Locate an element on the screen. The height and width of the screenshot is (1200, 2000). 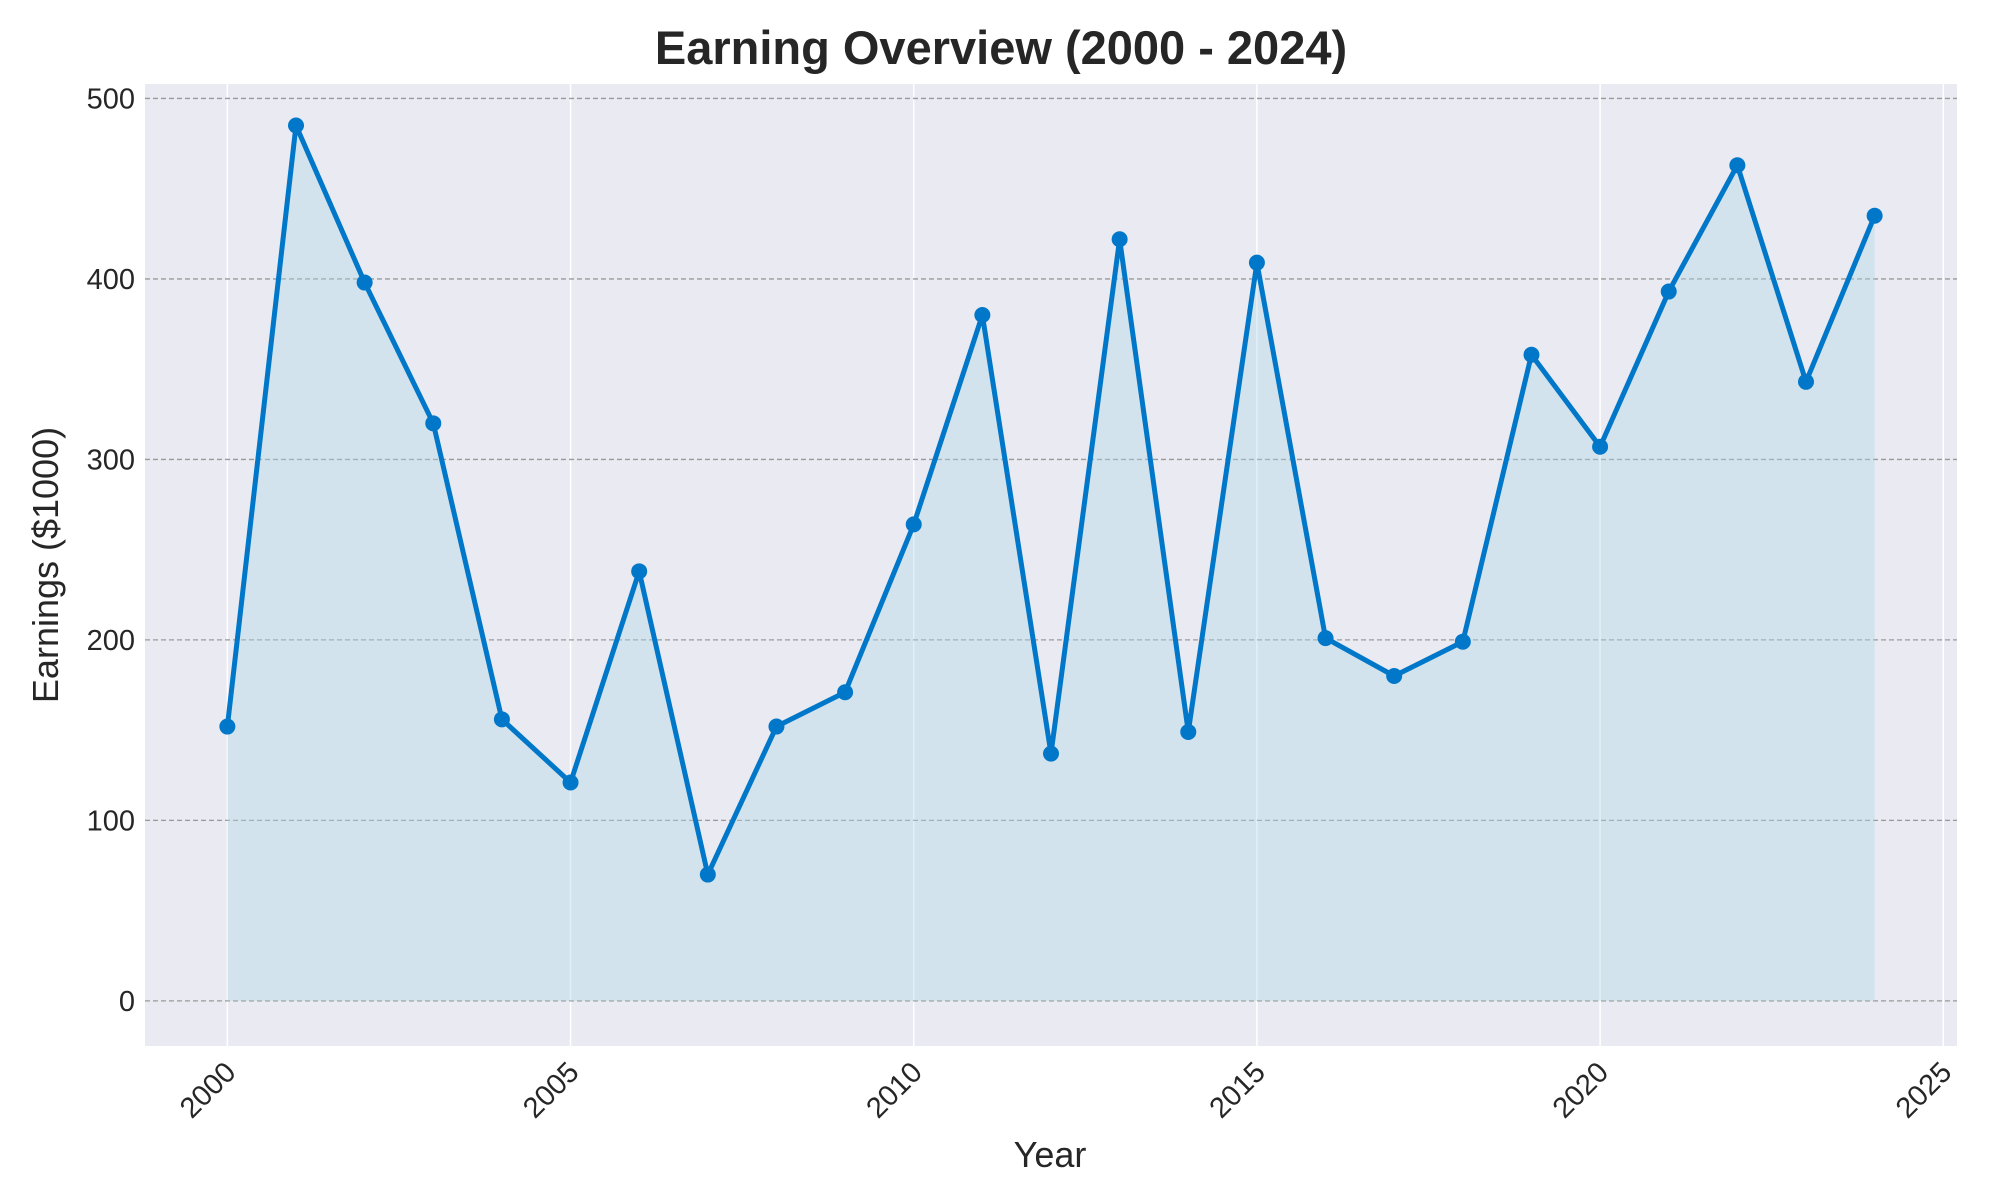
data-point-2020 is located at coordinates (1600, 446).